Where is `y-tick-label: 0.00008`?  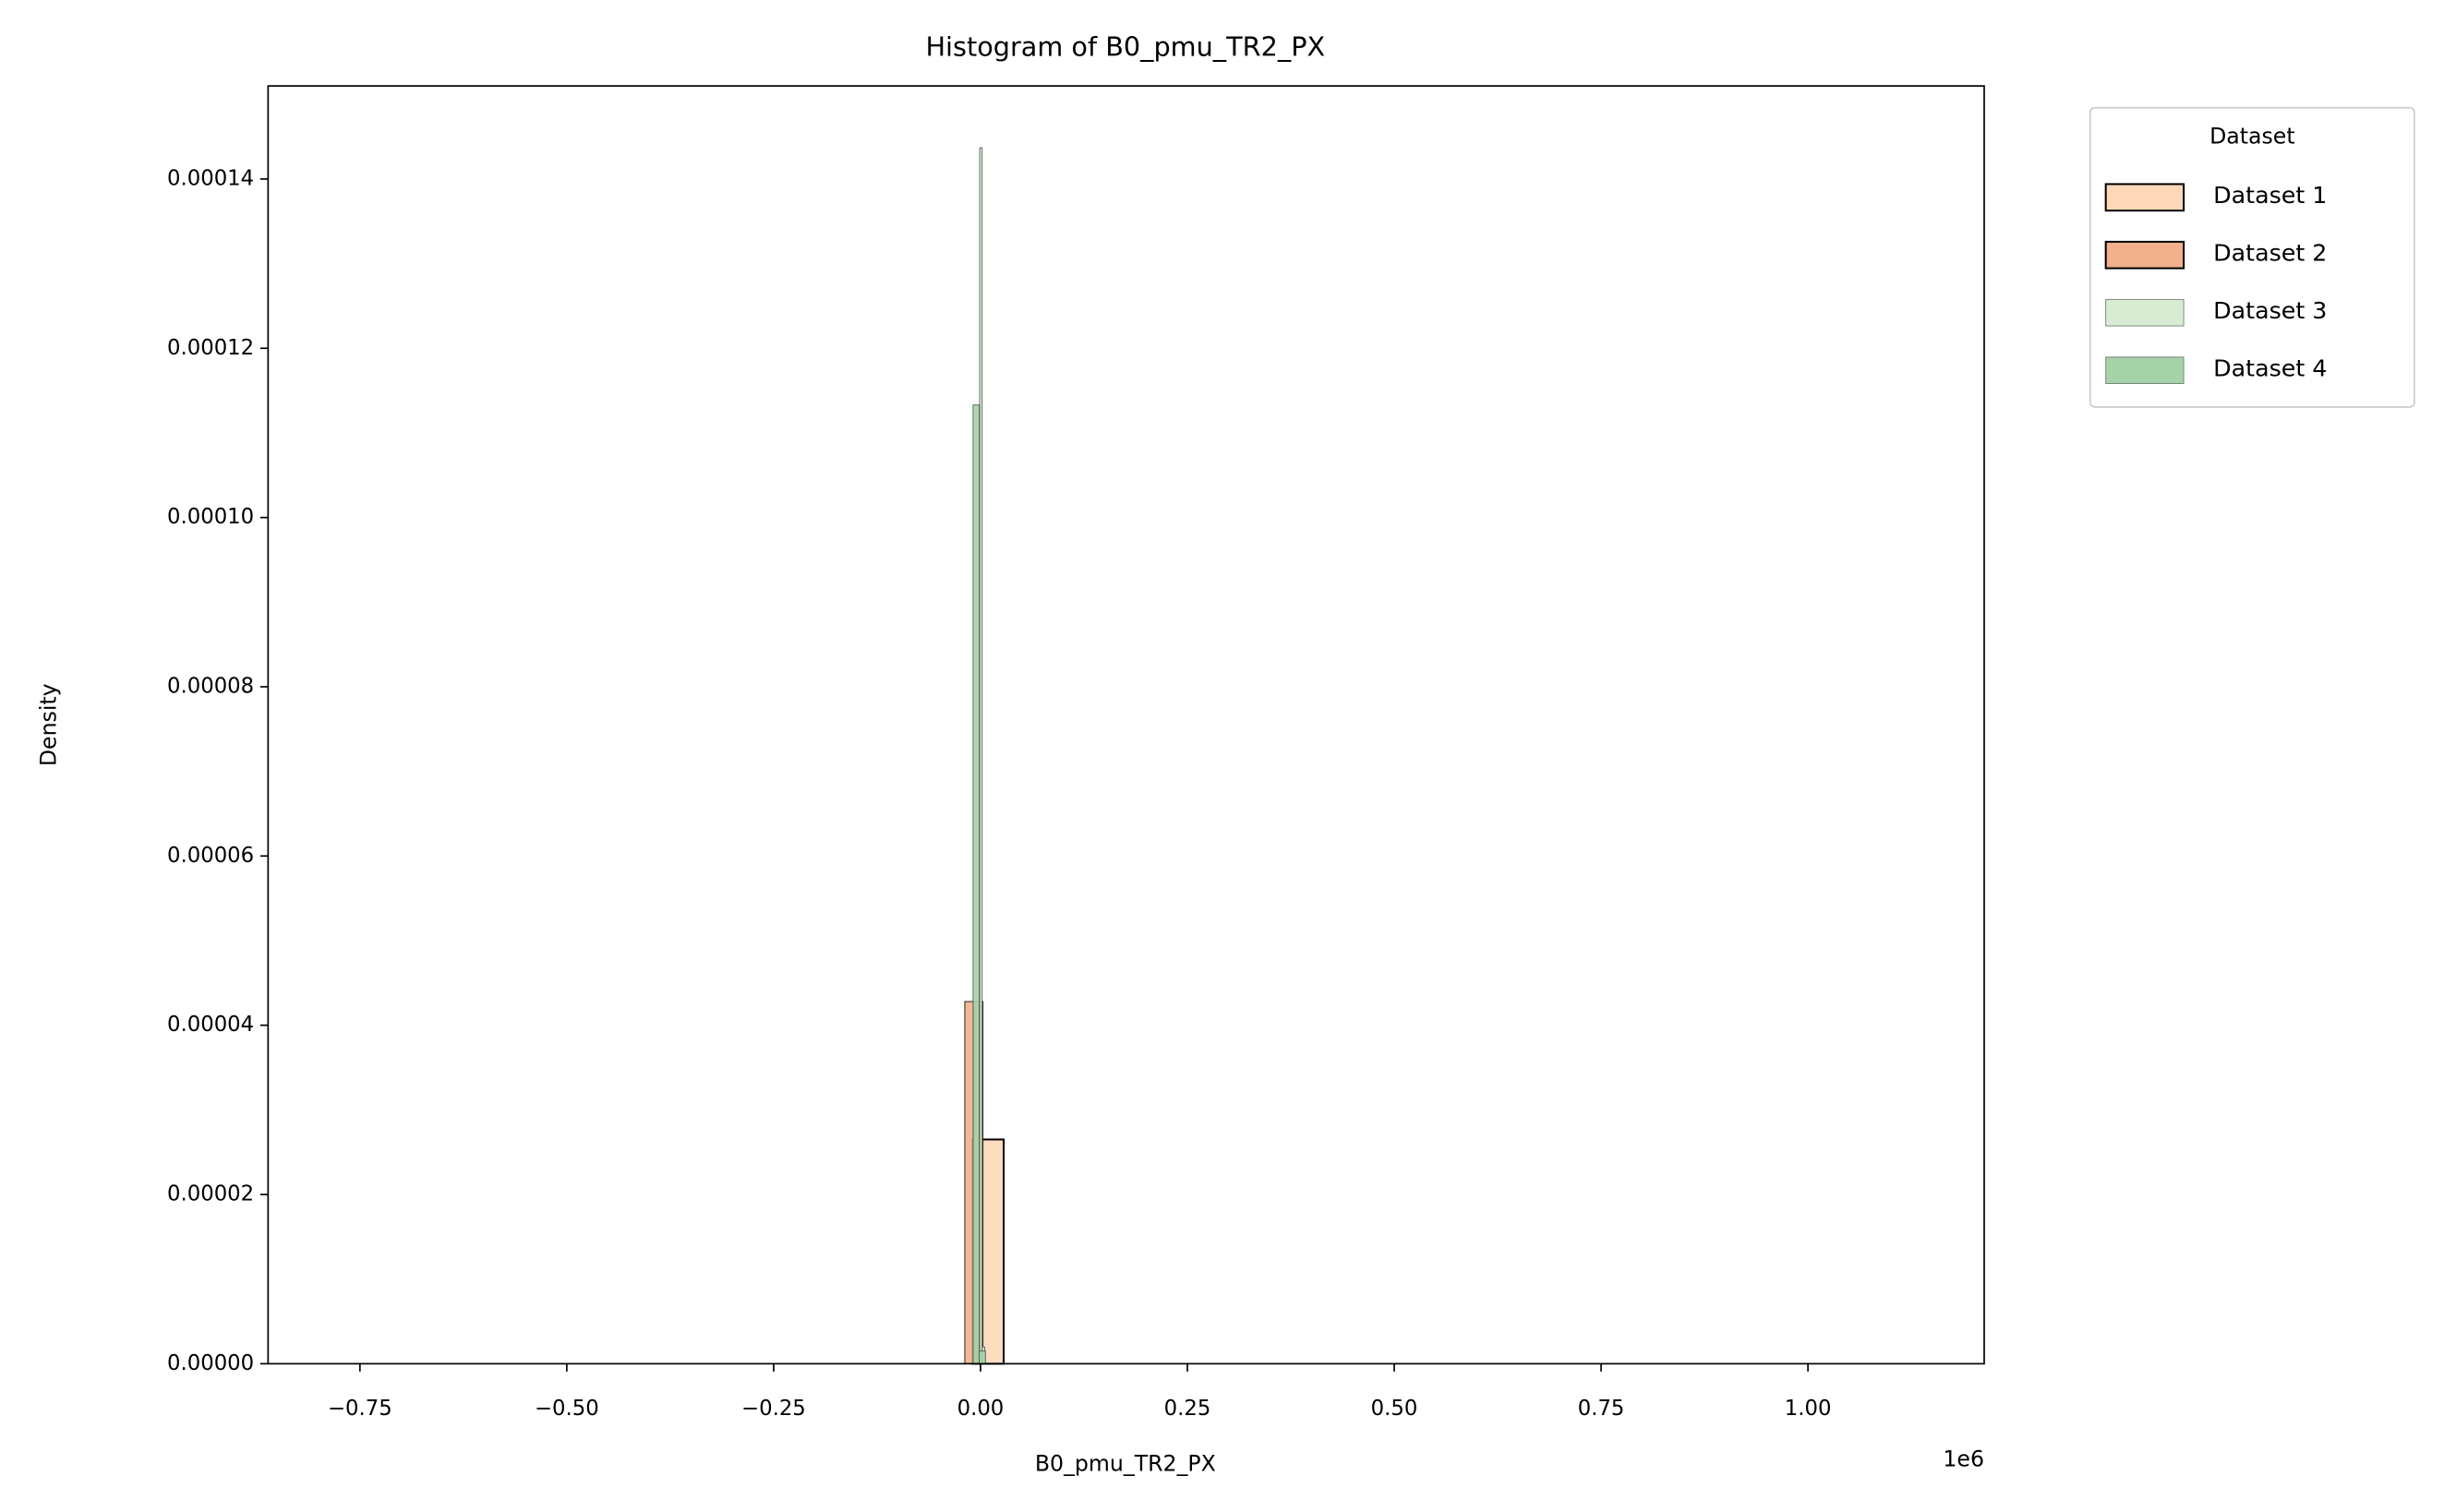
y-tick-label: 0.00008 is located at coordinates (210, 686).